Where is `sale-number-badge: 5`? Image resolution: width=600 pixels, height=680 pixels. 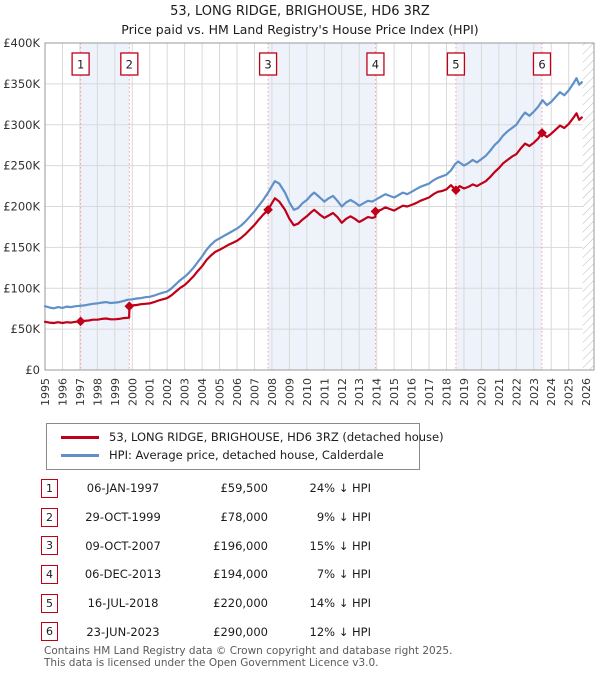
sale-number-badge: 5 is located at coordinates (49, 603).